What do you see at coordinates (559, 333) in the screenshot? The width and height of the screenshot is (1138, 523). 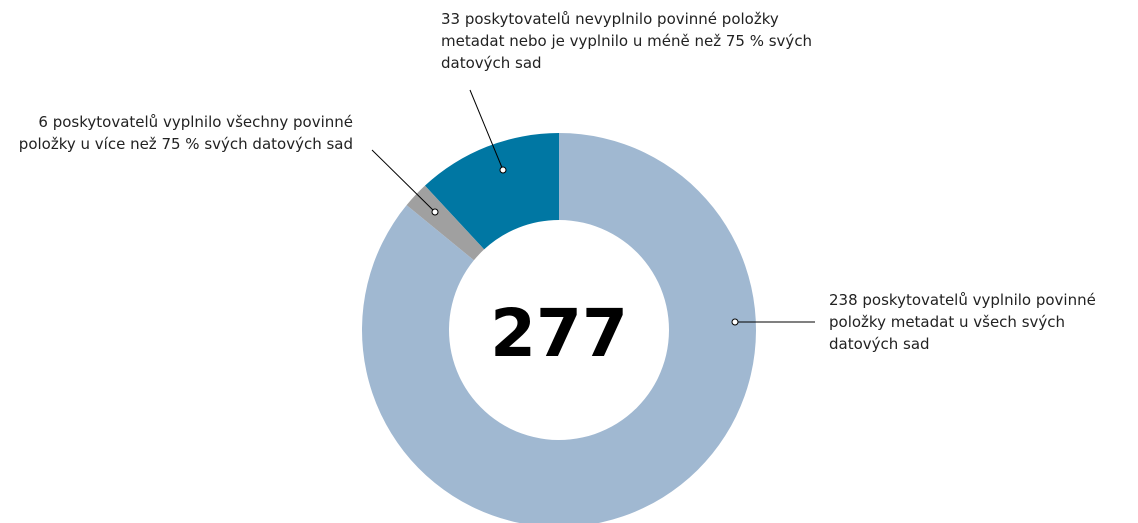 I see `total-label: 277` at bounding box center [559, 333].